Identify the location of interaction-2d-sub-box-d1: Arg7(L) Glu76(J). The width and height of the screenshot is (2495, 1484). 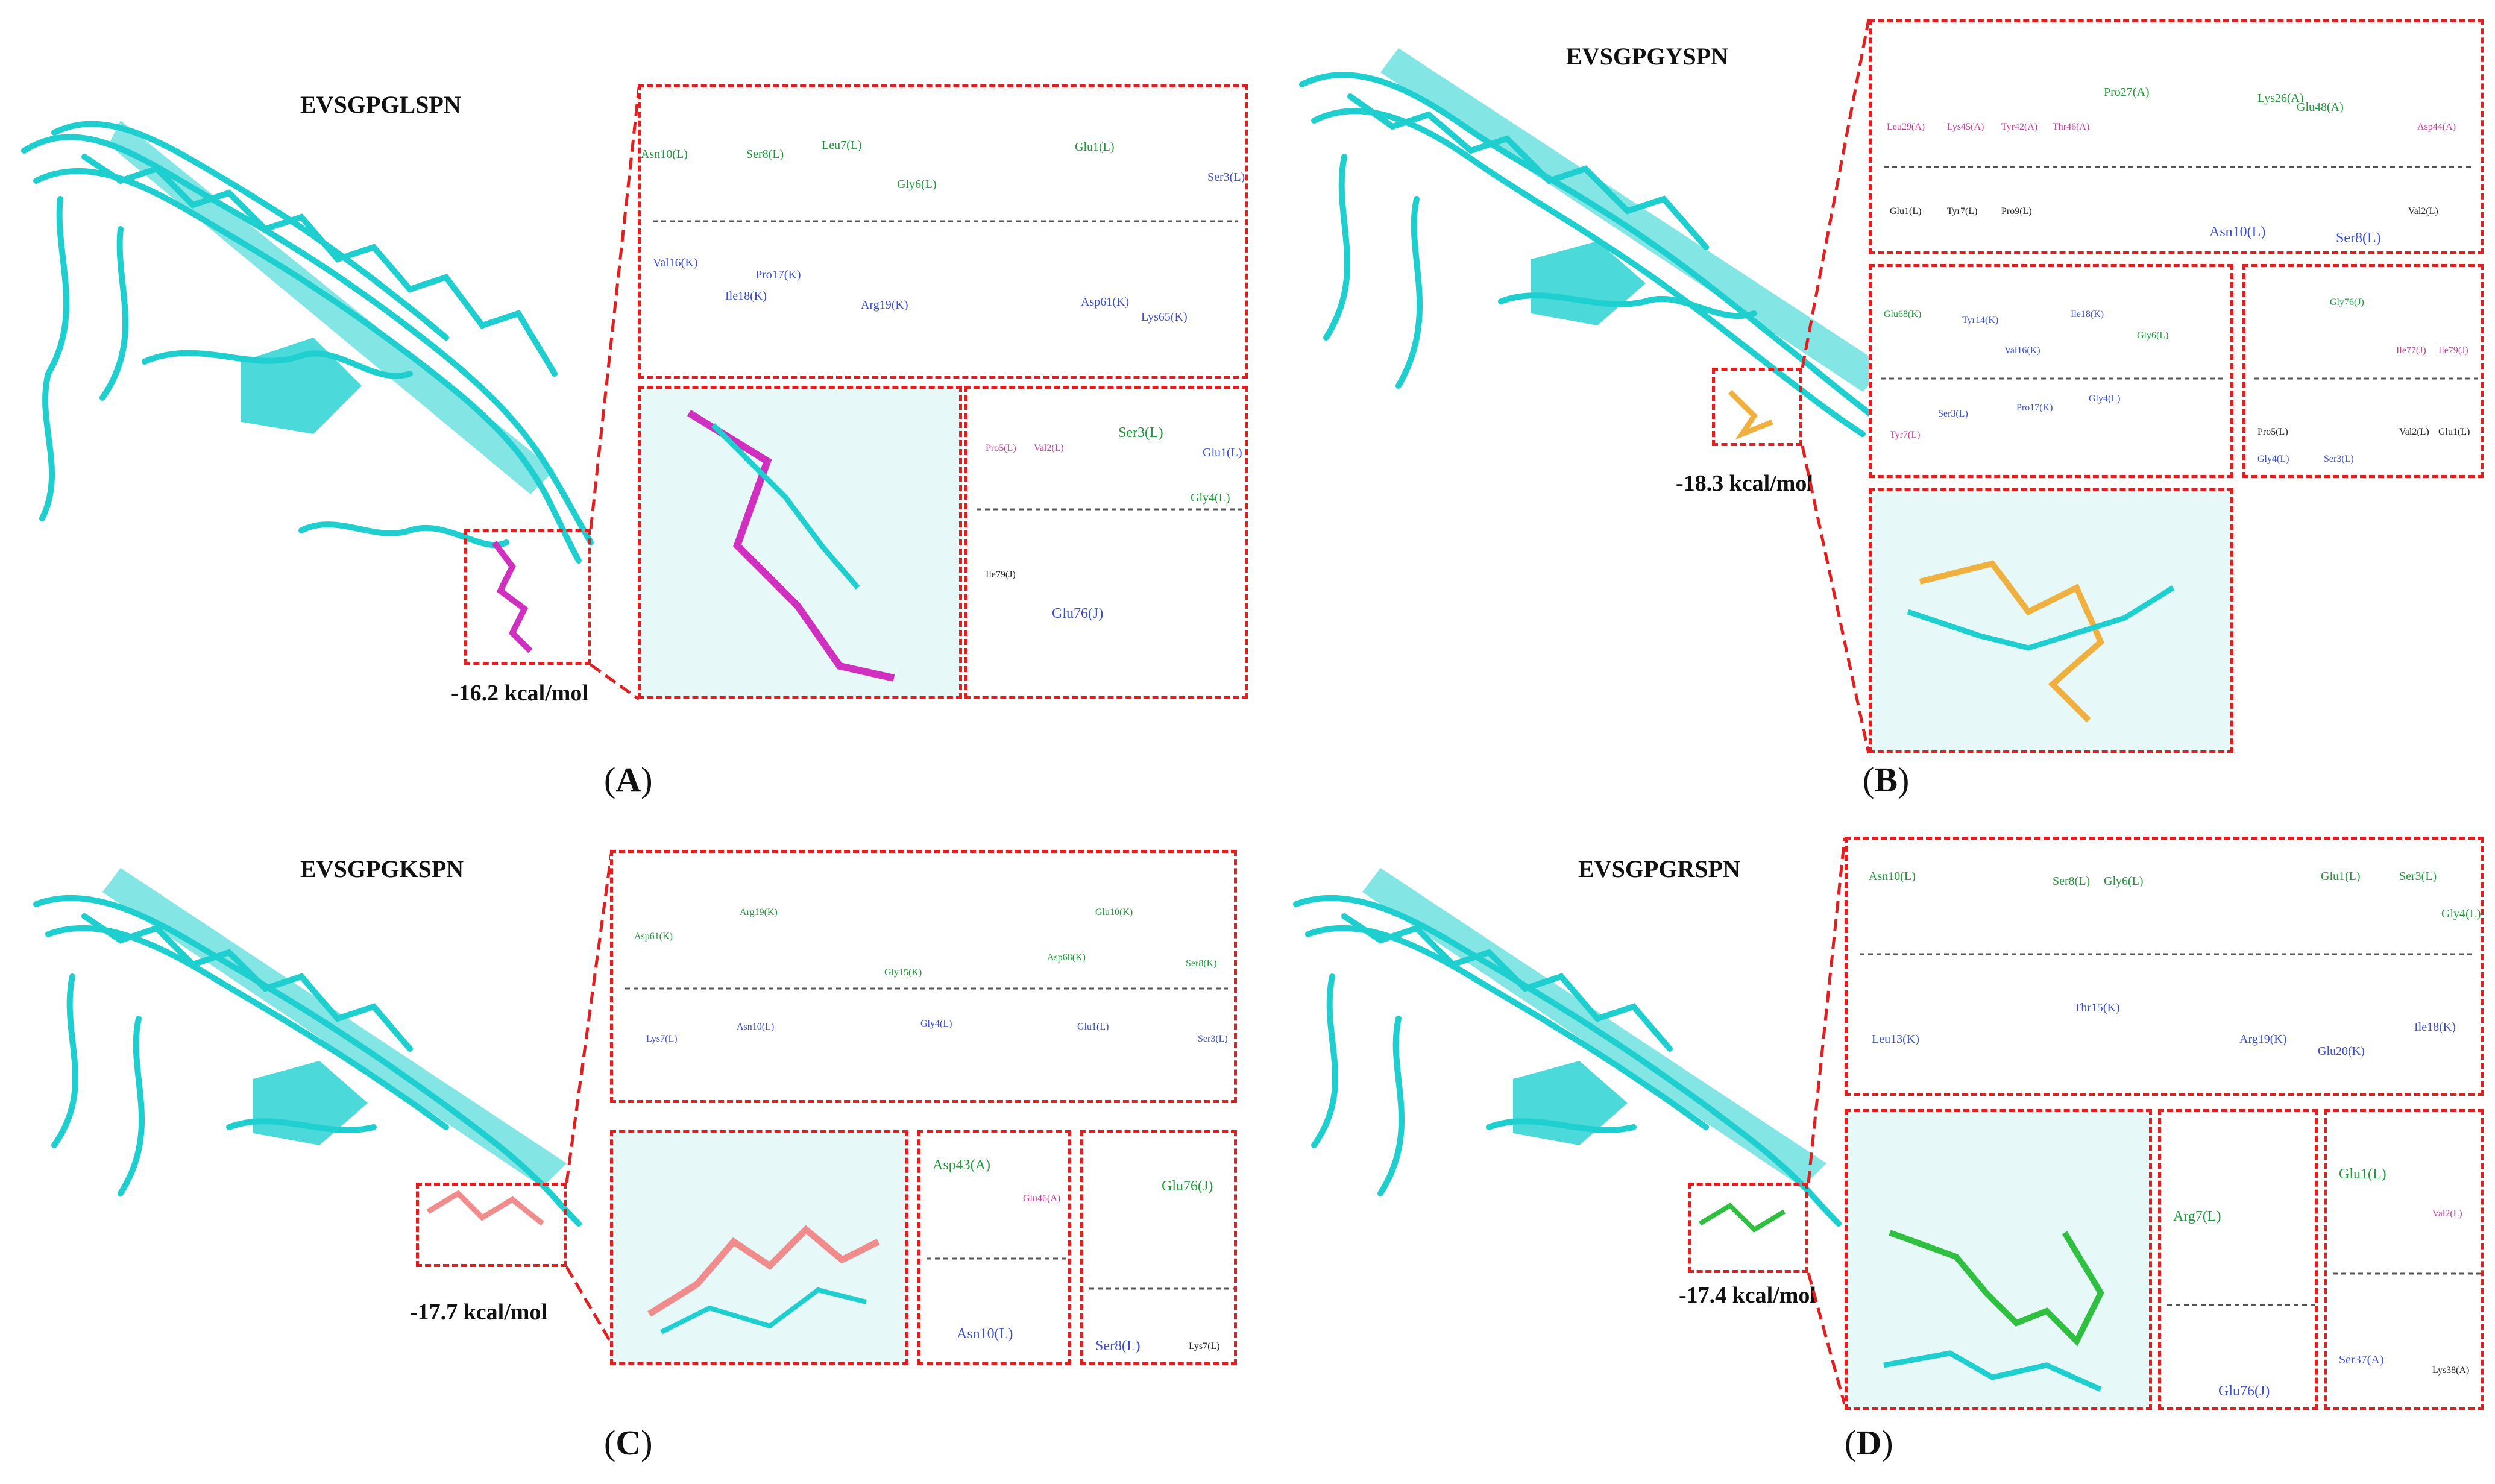
(2238, 1259).